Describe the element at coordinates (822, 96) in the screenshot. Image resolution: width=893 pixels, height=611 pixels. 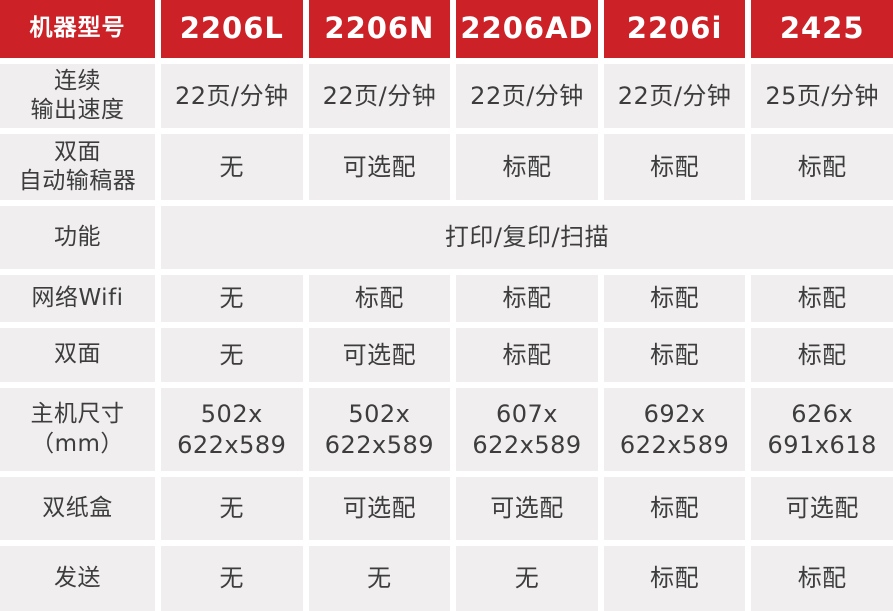
I see `table-cell: 25页/分钟` at that location.